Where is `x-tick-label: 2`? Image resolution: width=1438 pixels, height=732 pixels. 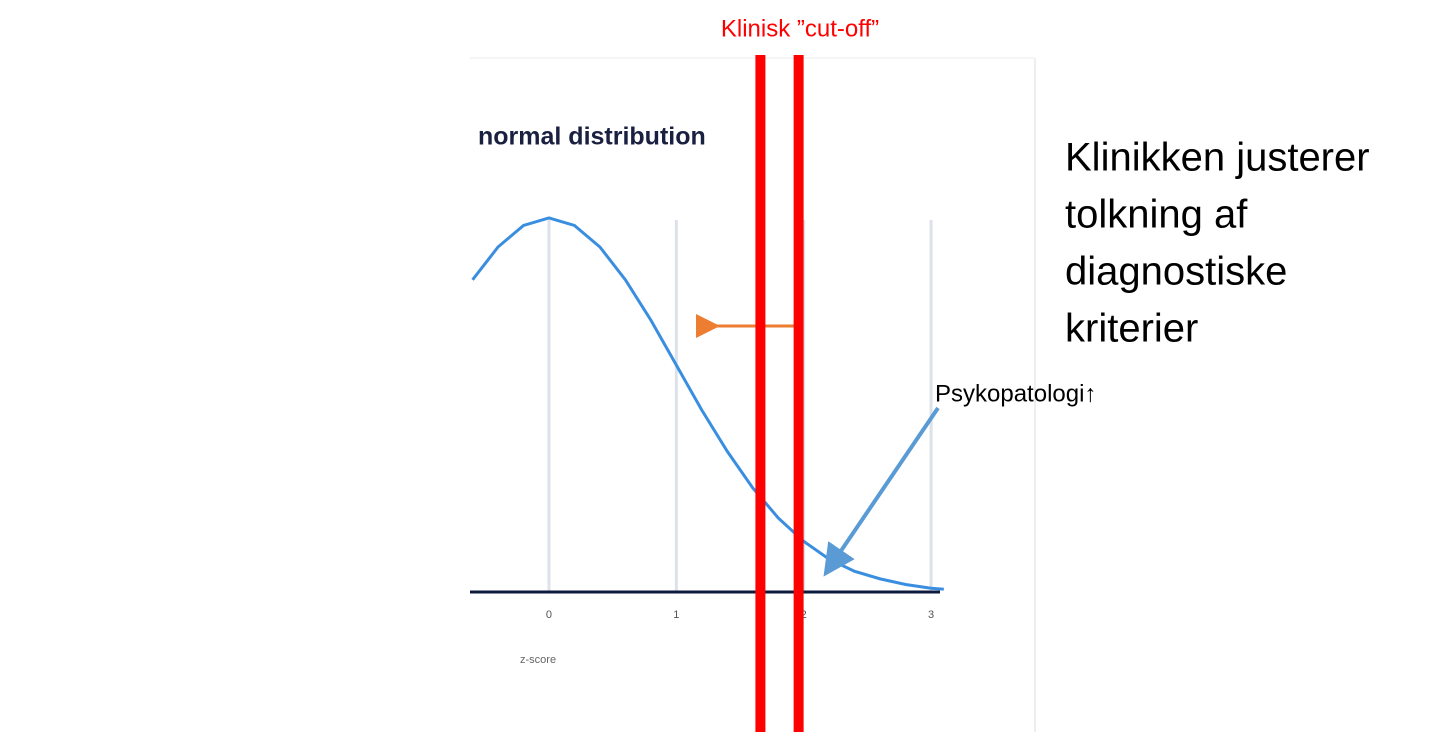 x-tick-label: 2 is located at coordinates (804, 615).